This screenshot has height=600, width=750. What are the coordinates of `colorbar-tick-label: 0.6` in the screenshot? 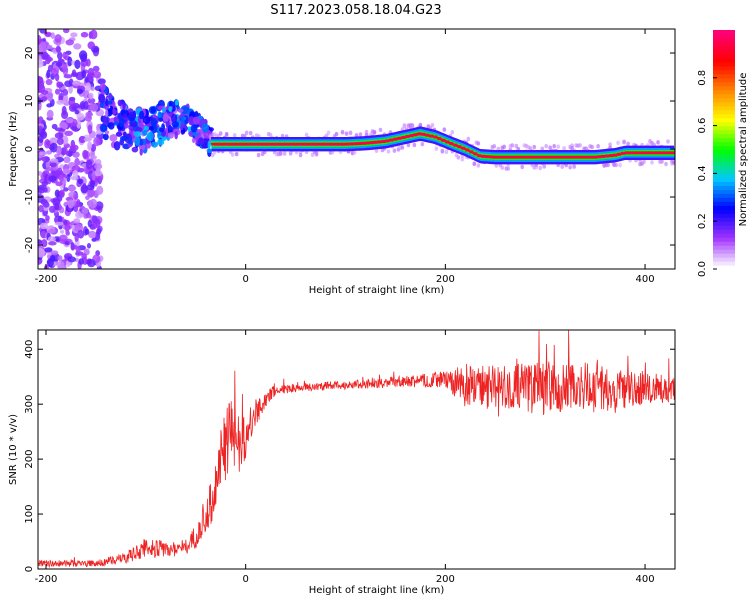 It's located at (702, 126).